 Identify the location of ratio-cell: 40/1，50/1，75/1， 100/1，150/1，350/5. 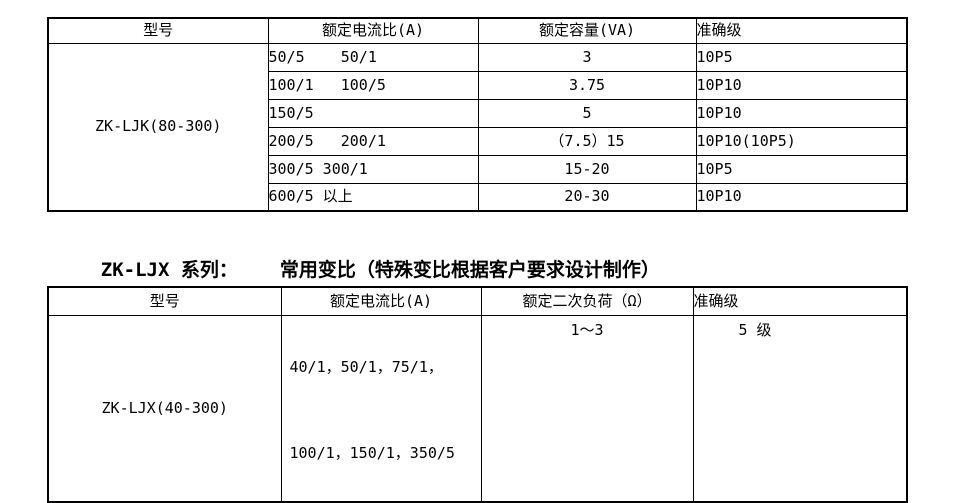
(381, 408).